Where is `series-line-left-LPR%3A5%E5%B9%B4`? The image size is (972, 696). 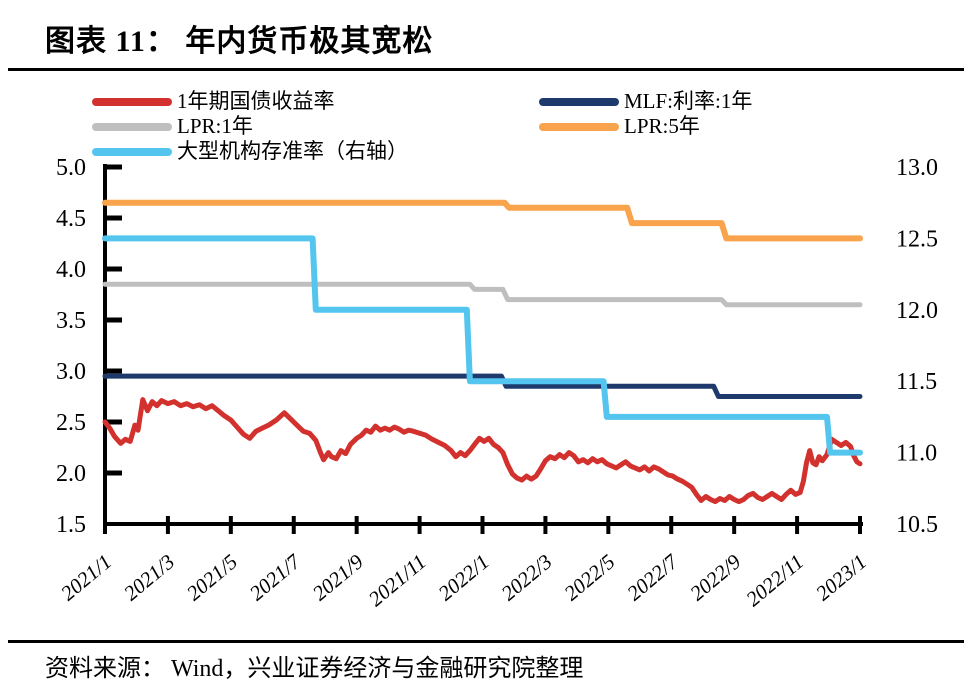
series-line-left-LPR%3A5%E5%B9%B4 is located at coordinates (482, 220).